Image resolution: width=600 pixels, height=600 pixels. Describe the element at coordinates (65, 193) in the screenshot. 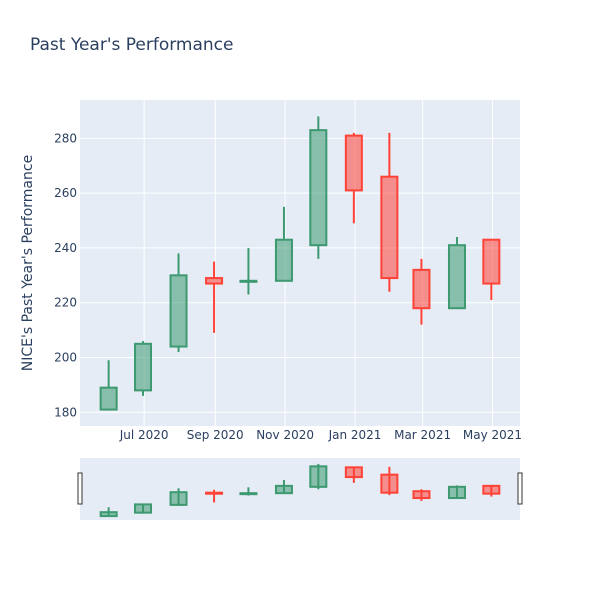

I see `y-tick-label: 260` at that location.